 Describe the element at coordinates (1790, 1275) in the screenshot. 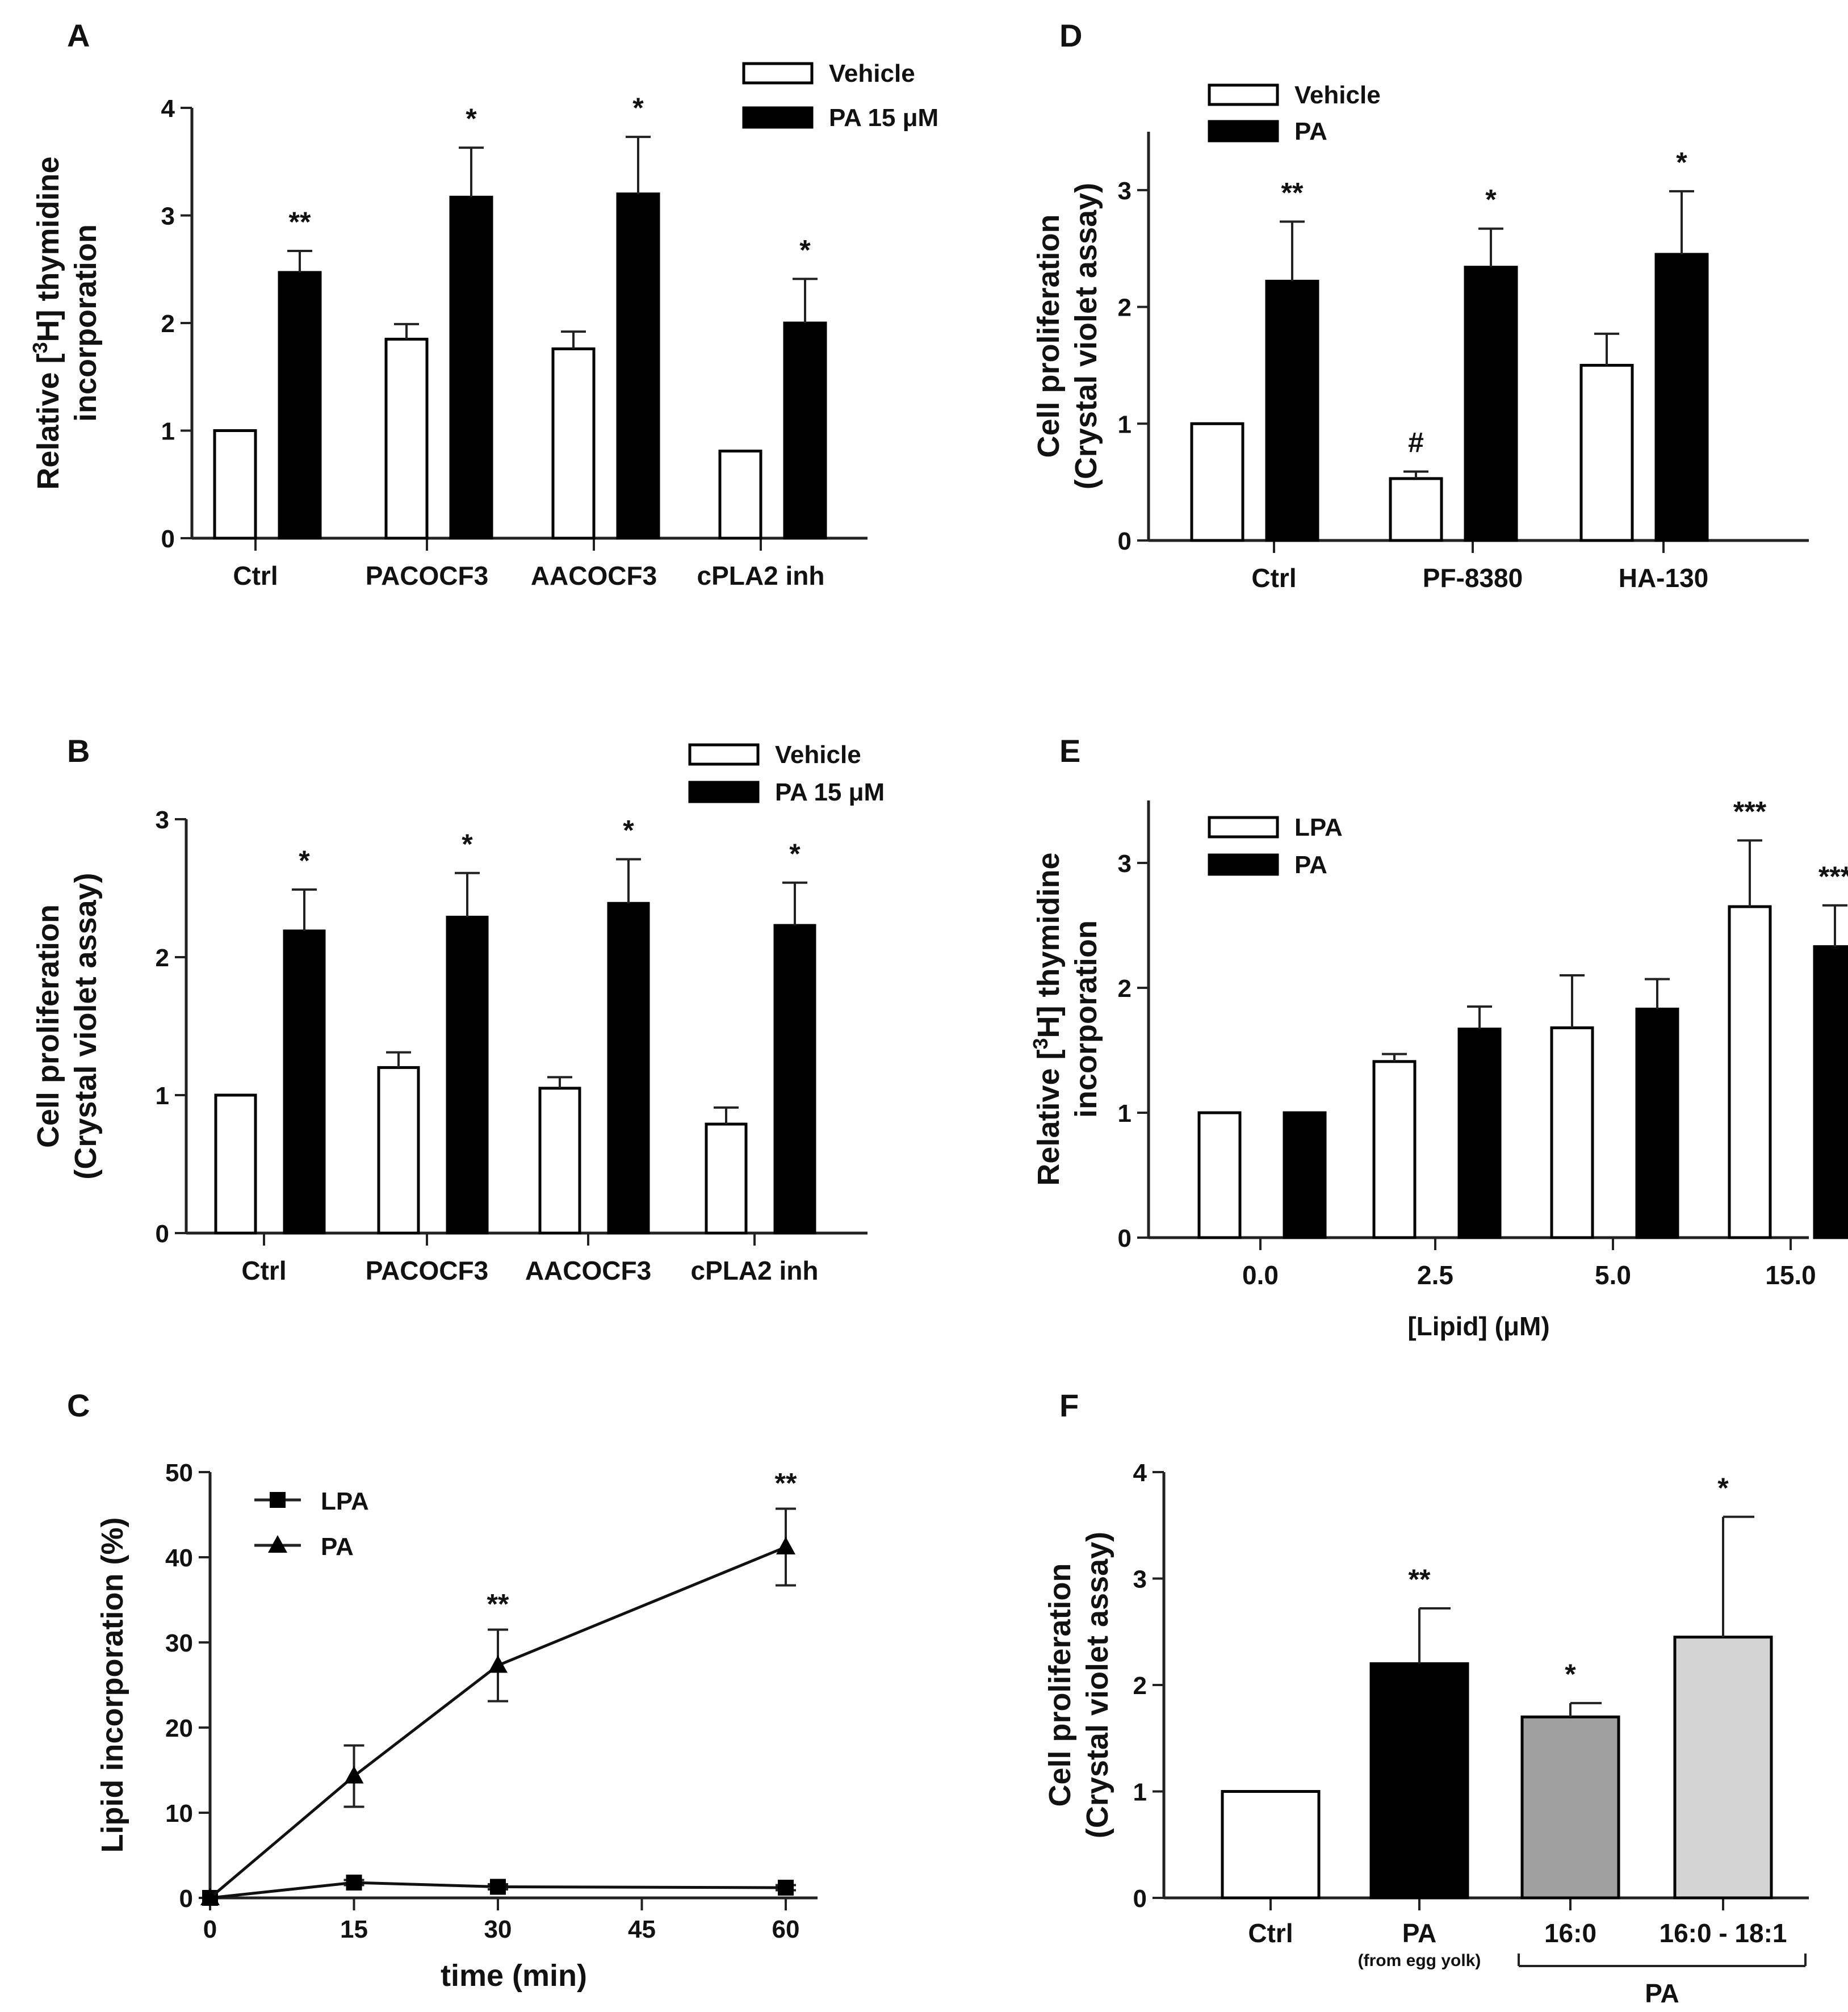

I see `x-category-label: 15.0` at that location.